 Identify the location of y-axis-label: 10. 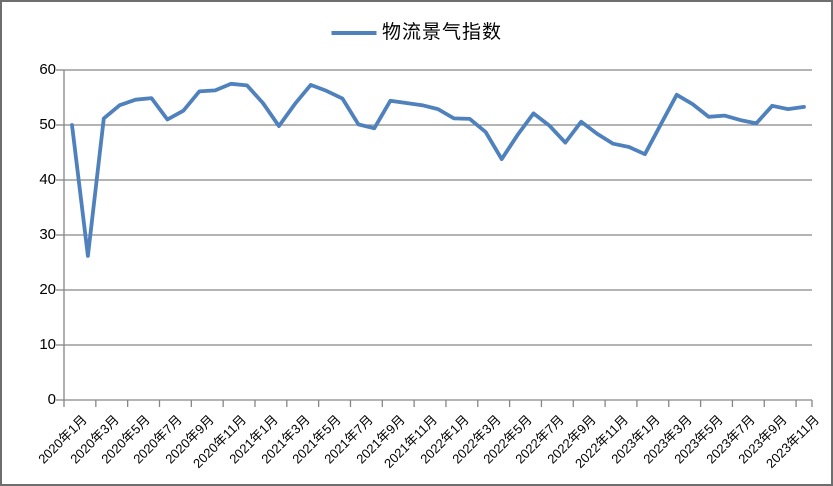
(47, 344).